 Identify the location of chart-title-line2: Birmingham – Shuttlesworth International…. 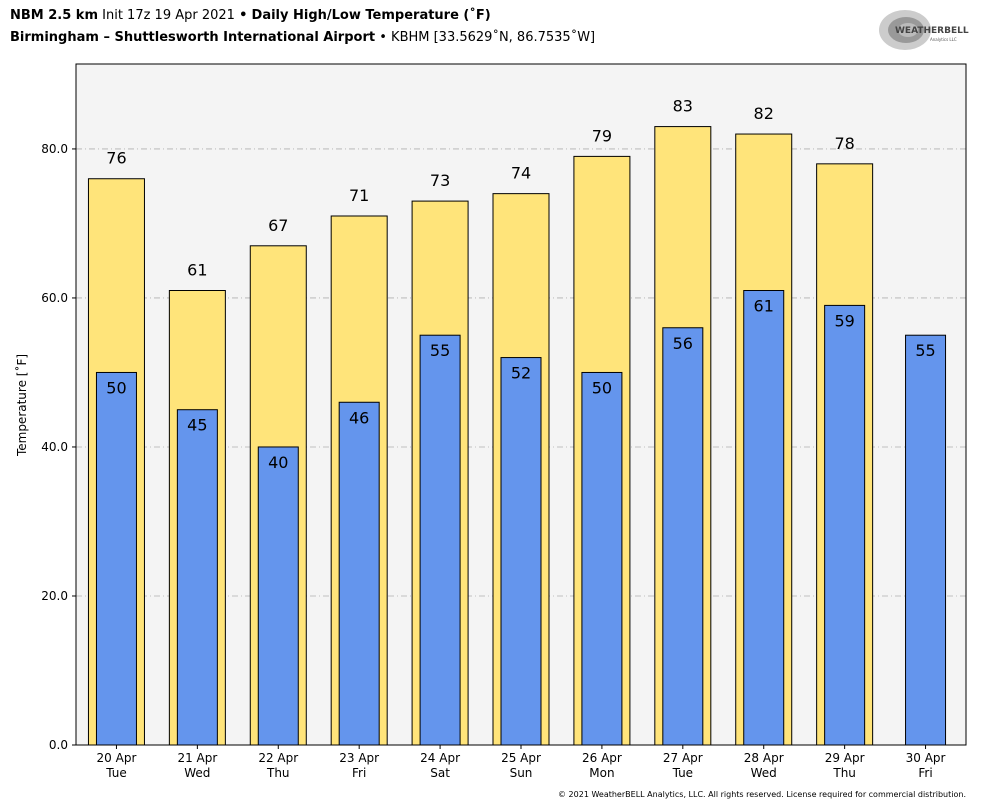
(302, 37).